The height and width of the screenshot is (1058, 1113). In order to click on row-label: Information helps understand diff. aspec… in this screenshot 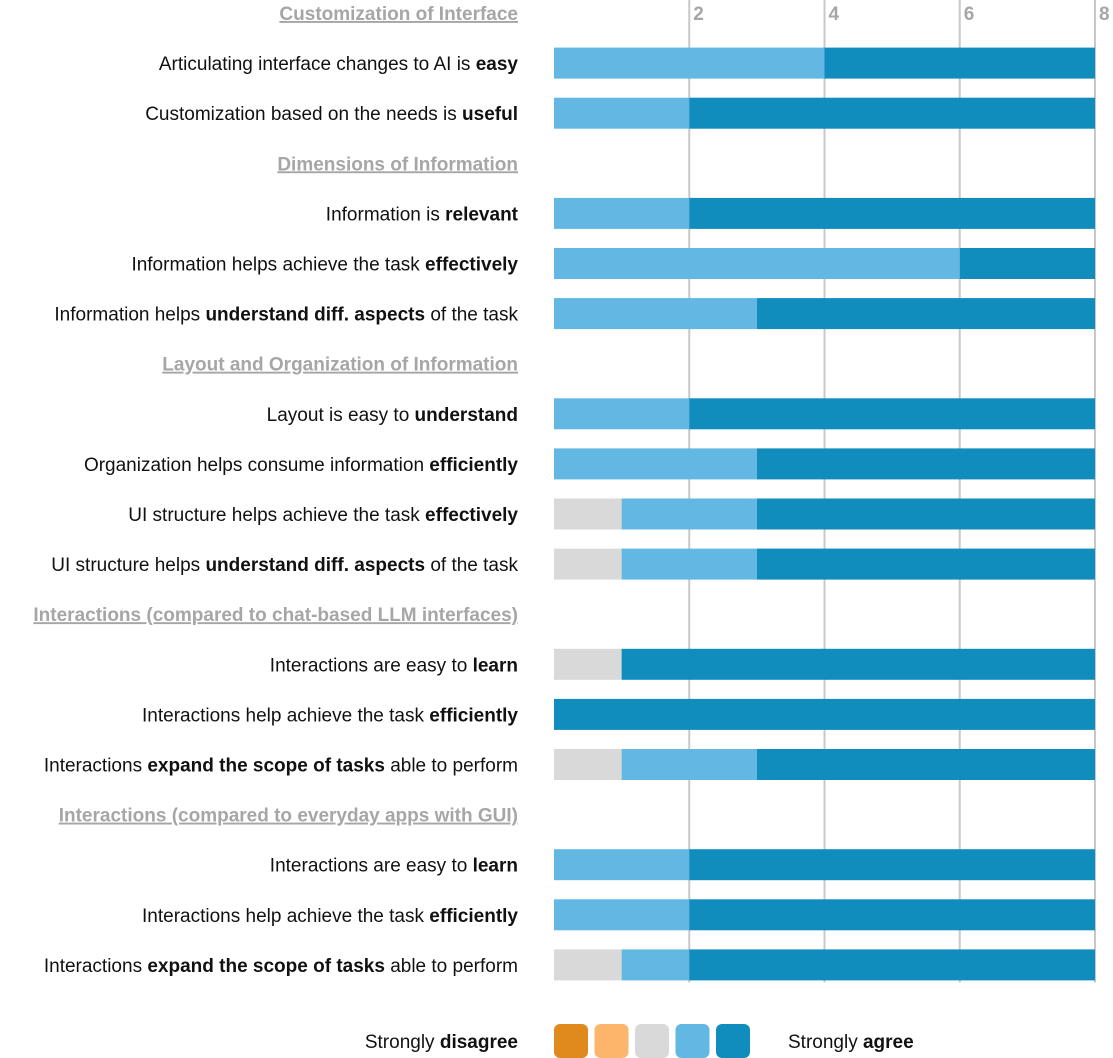, I will do `click(286, 315)`.